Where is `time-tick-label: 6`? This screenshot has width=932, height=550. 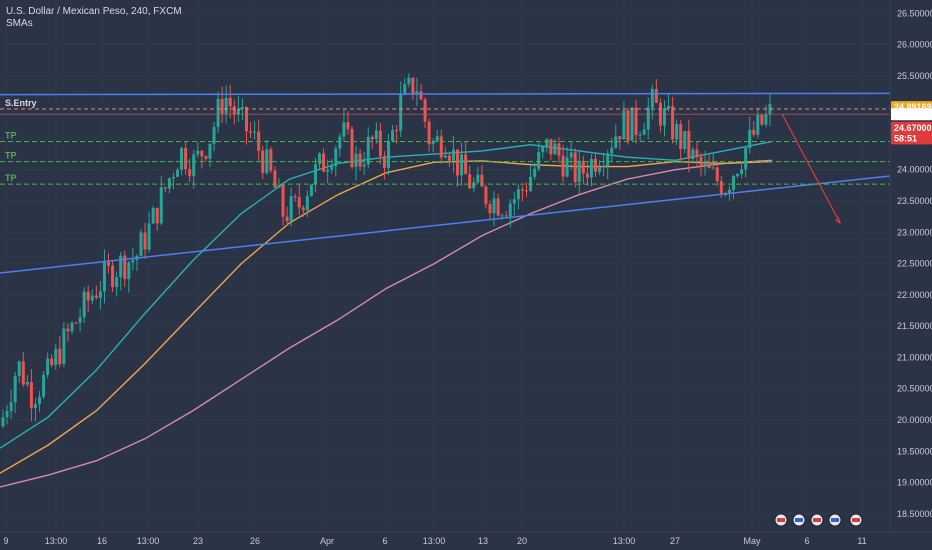
time-tick-label: 6 is located at coordinates (384, 541).